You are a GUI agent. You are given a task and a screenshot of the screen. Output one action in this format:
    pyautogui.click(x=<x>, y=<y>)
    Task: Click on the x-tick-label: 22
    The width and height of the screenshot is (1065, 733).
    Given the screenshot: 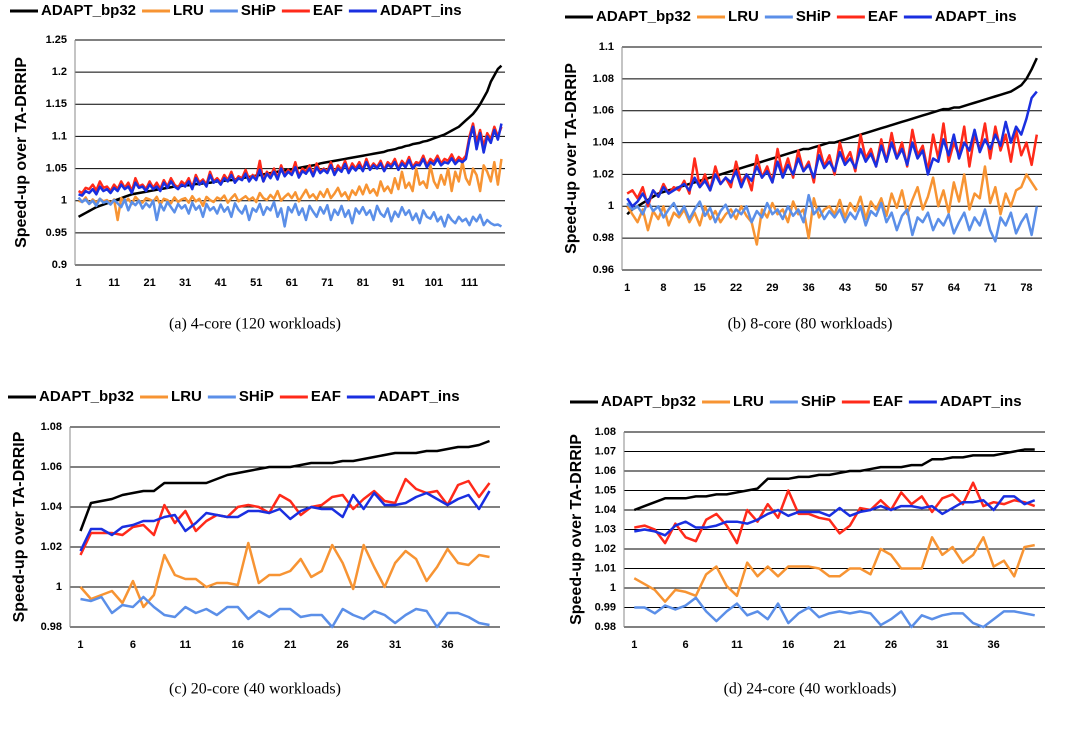 What is the action you would take?
    pyautogui.click(x=736, y=288)
    